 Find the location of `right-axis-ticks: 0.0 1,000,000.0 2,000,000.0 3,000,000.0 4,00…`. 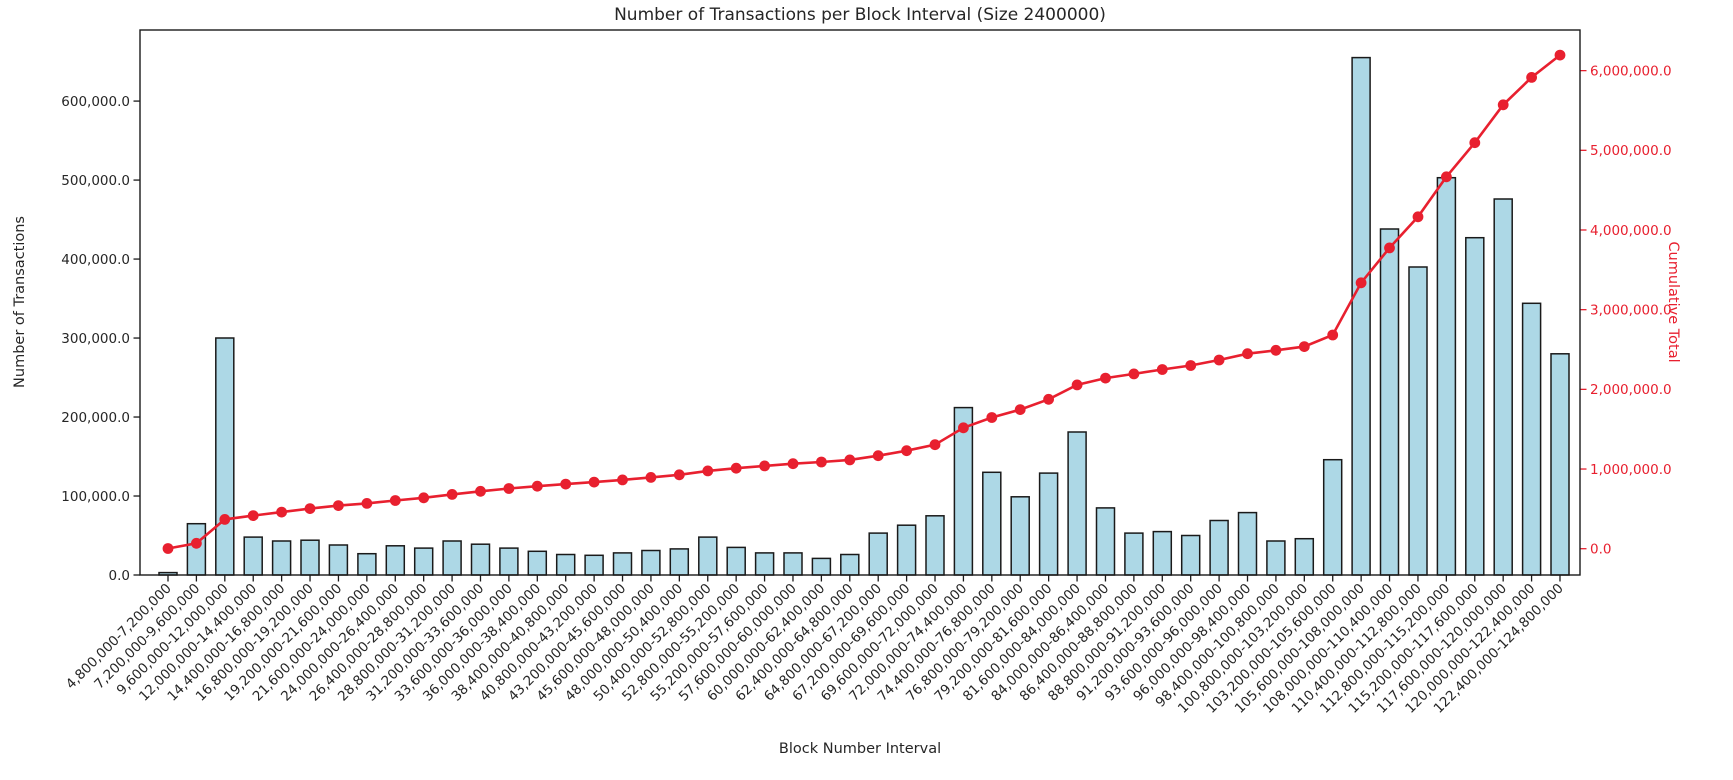

right-axis-ticks: 0.0 1,000,000.0 2,000,000.0 3,000,000.0 4,00… is located at coordinates (1626, 310).